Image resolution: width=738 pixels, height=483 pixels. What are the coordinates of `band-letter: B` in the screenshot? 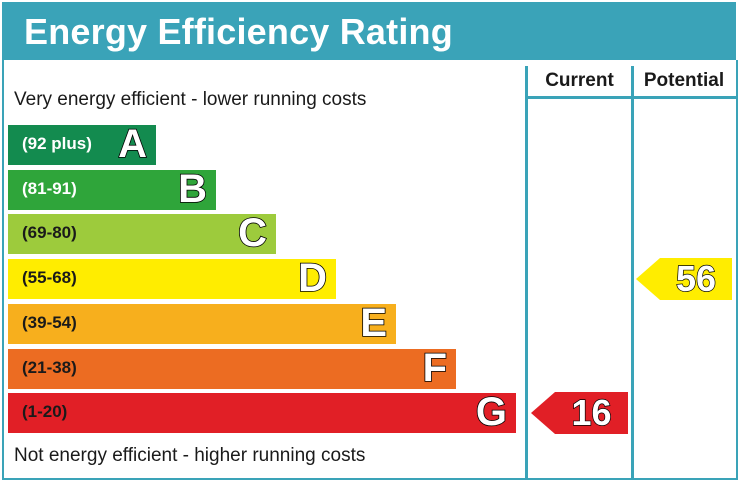 It's located at (192, 189).